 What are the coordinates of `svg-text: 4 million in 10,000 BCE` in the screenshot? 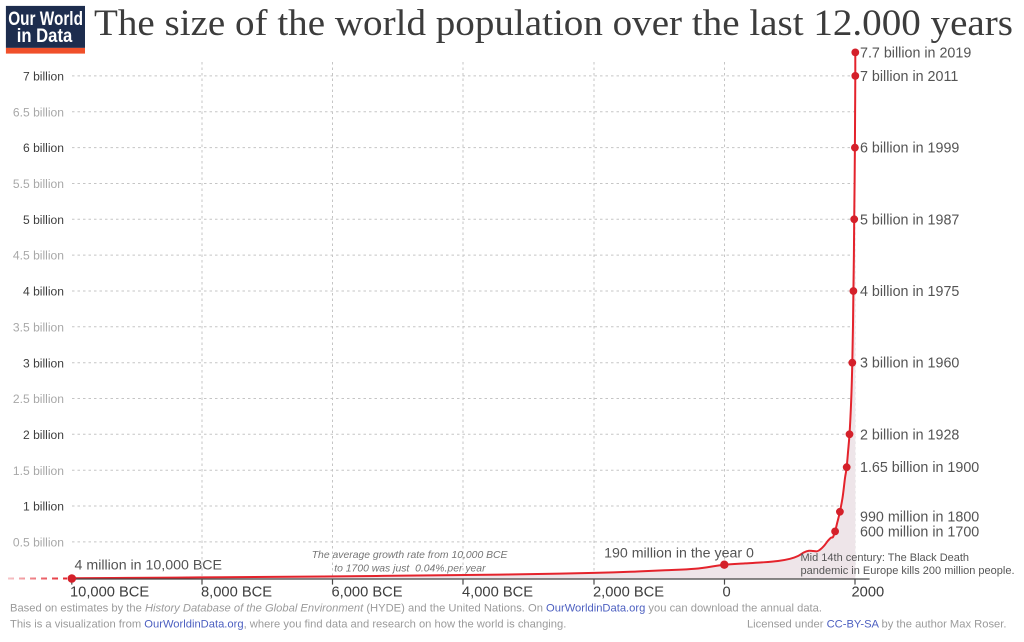 It's located at (148, 566).